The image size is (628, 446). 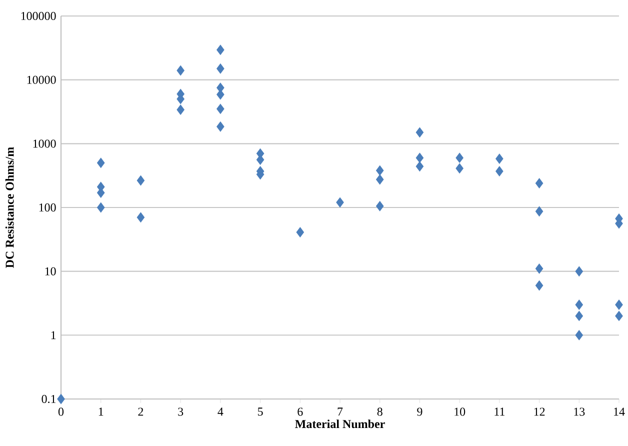 I want to click on x-tick-label: 0, so click(x=61, y=412).